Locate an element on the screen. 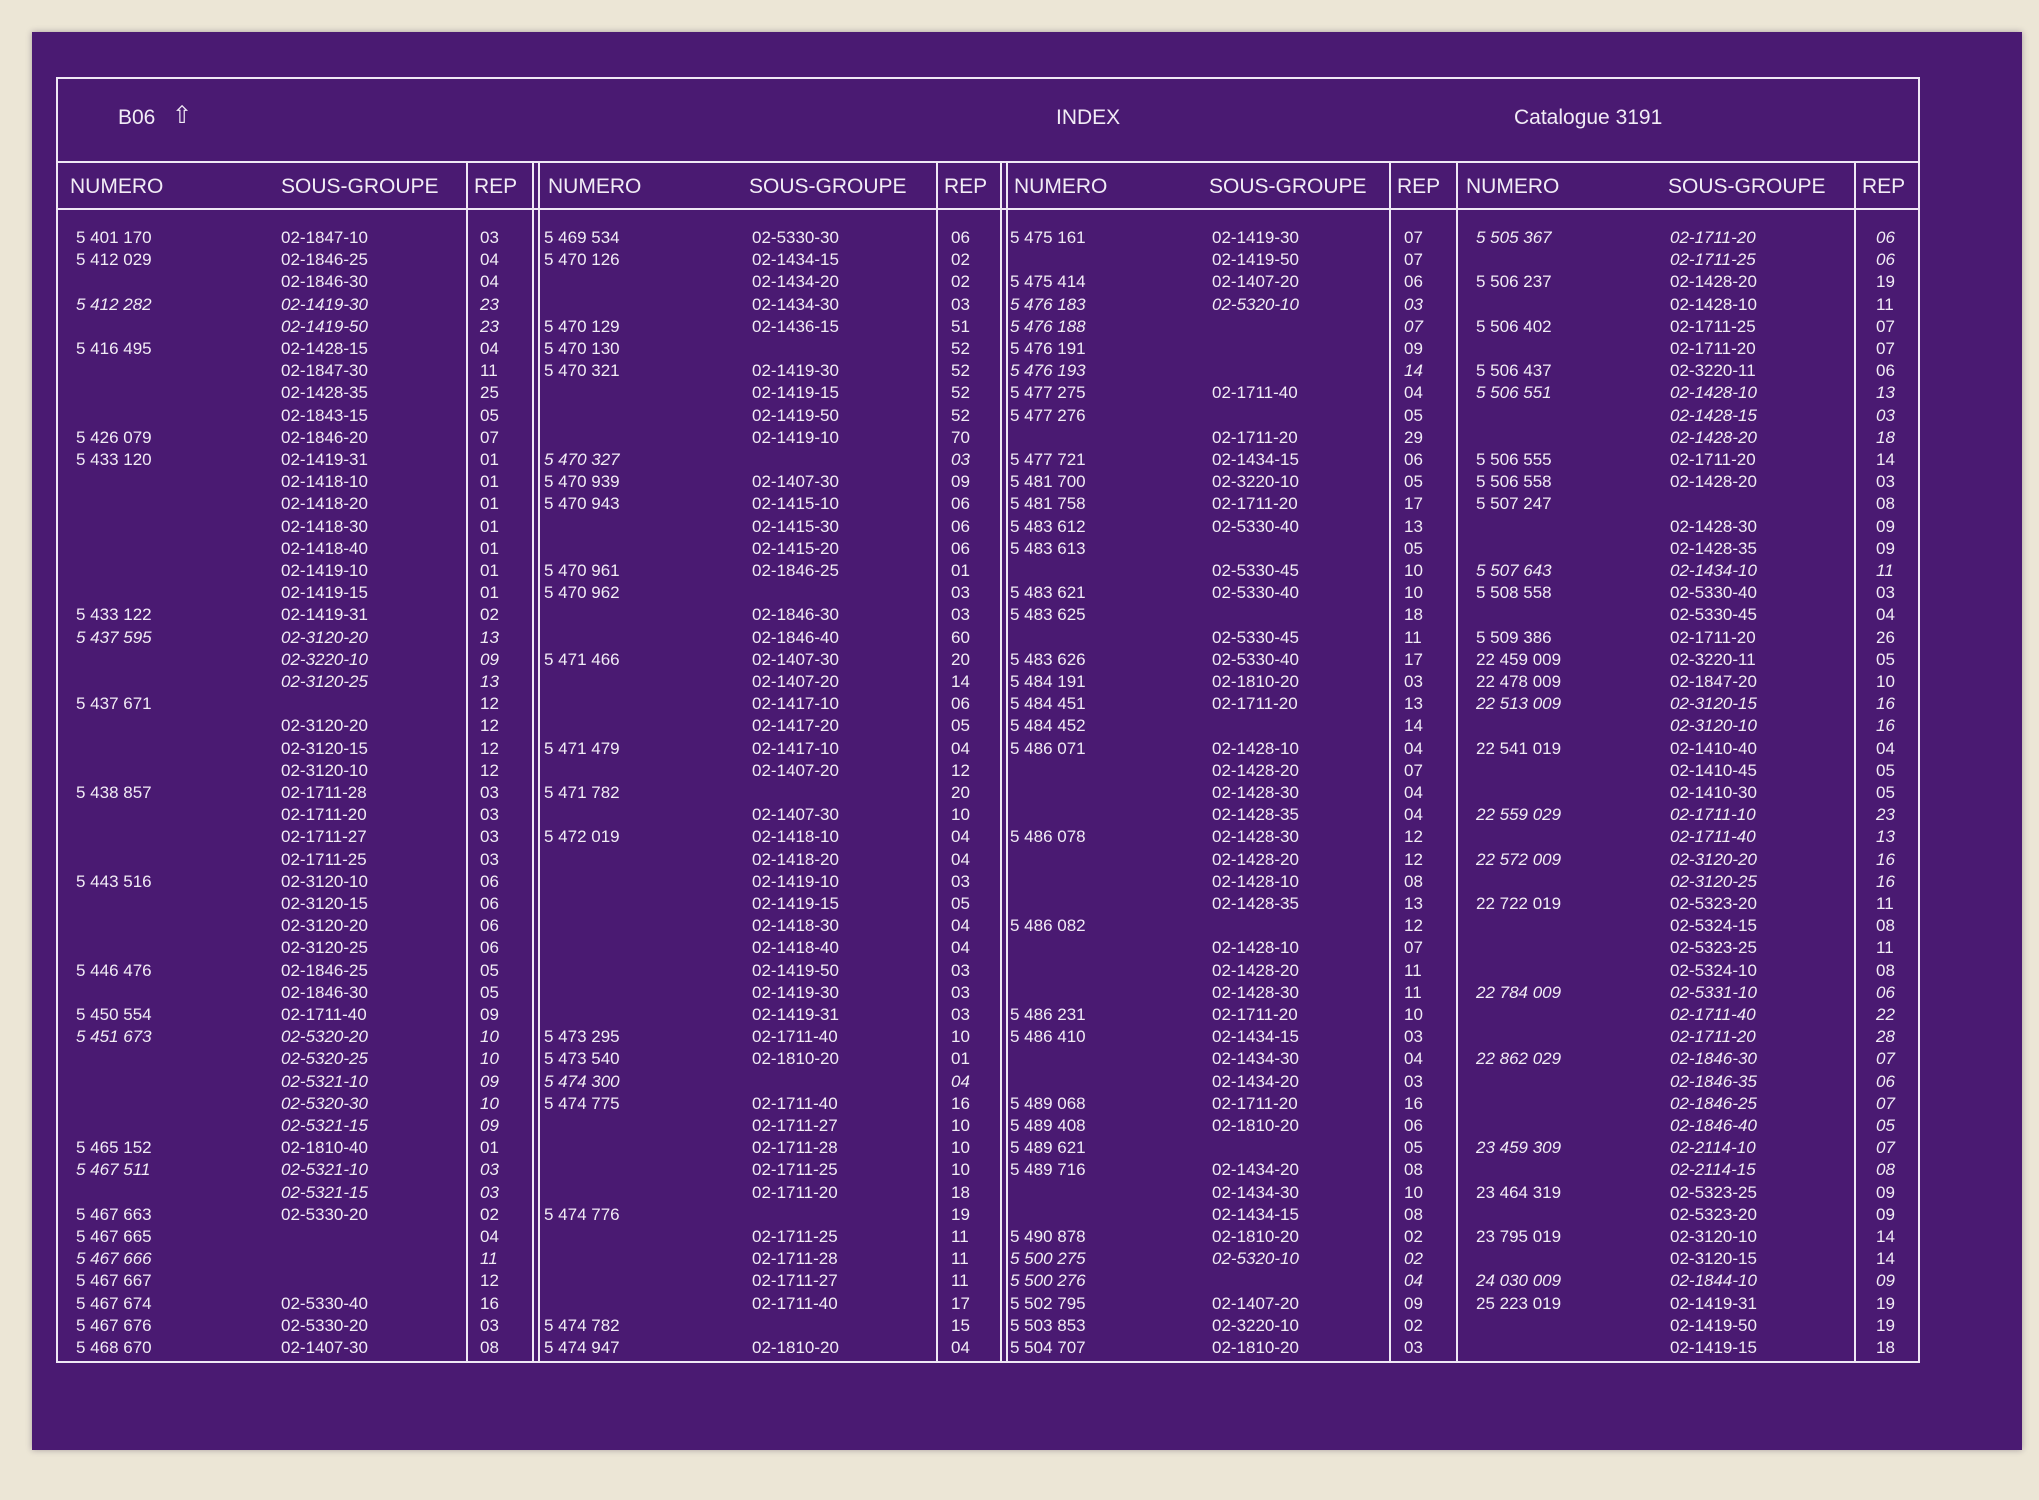  catalogue-number: Catalogue 3191 is located at coordinates (1588, 117).